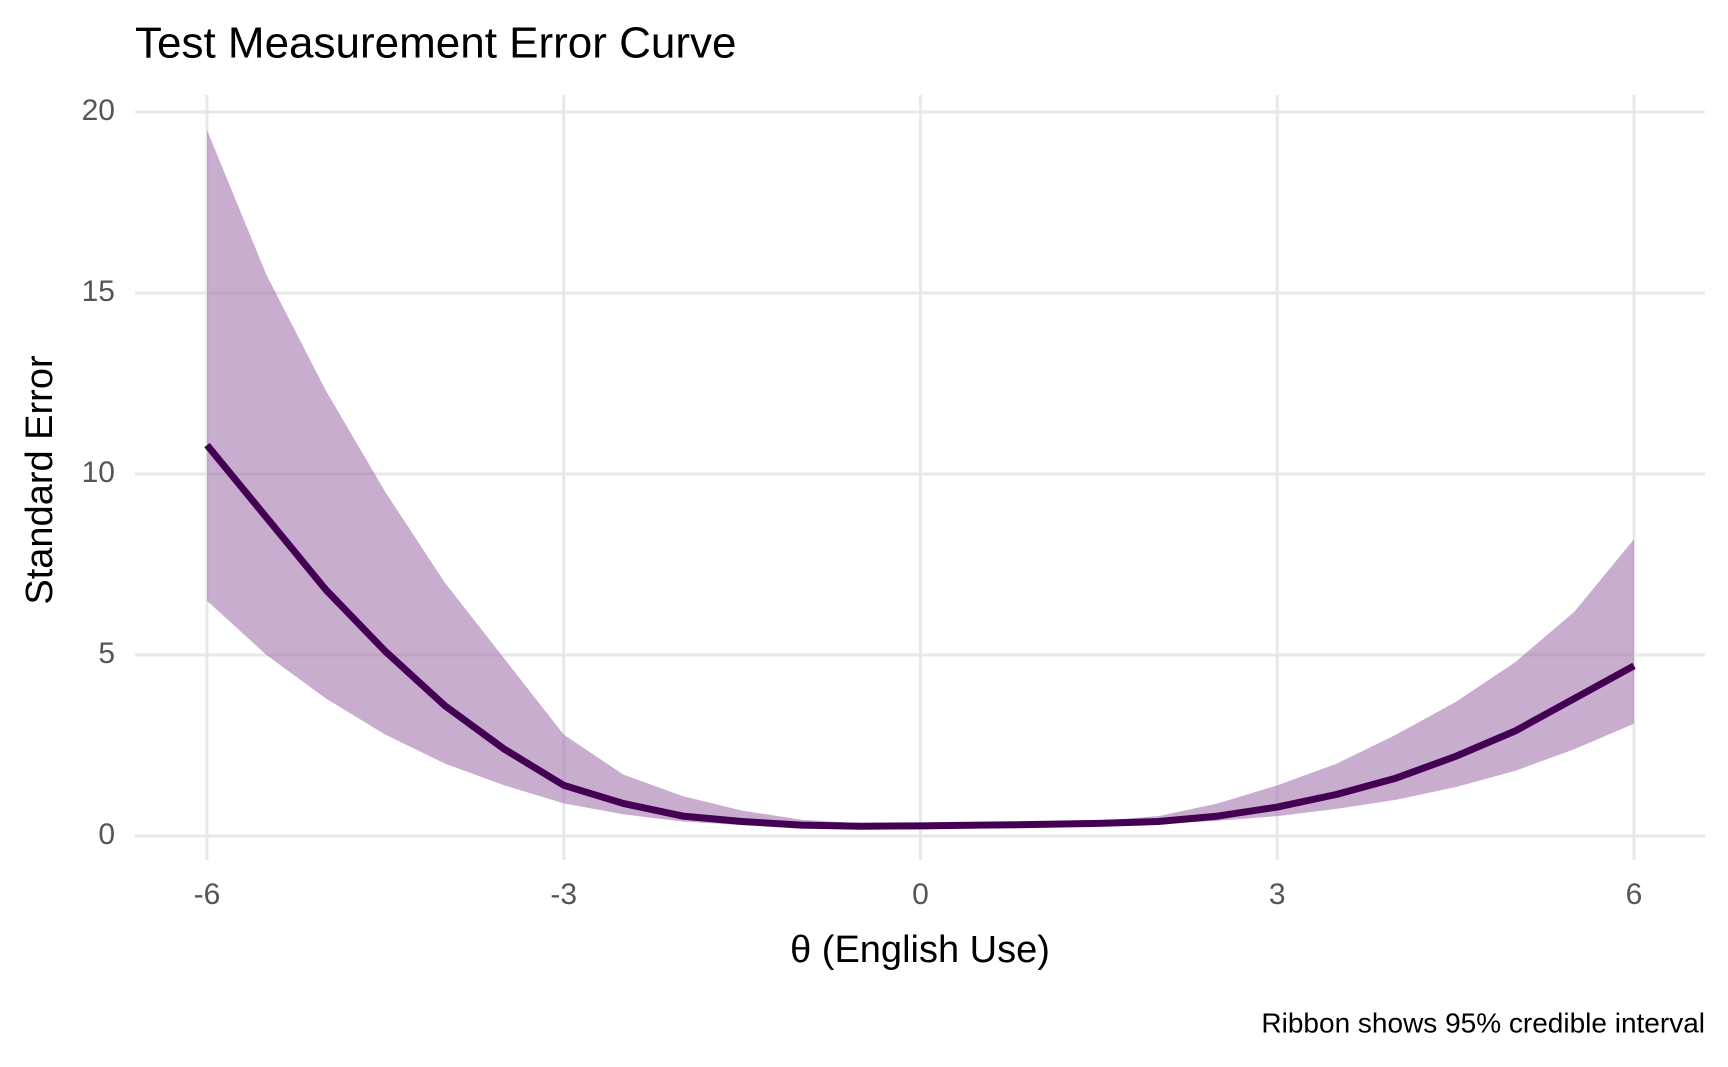 Image resolution: width=1728 pixels, height=1067 pixels. I want to click on x-tick-label: -6, so click(207, 894).